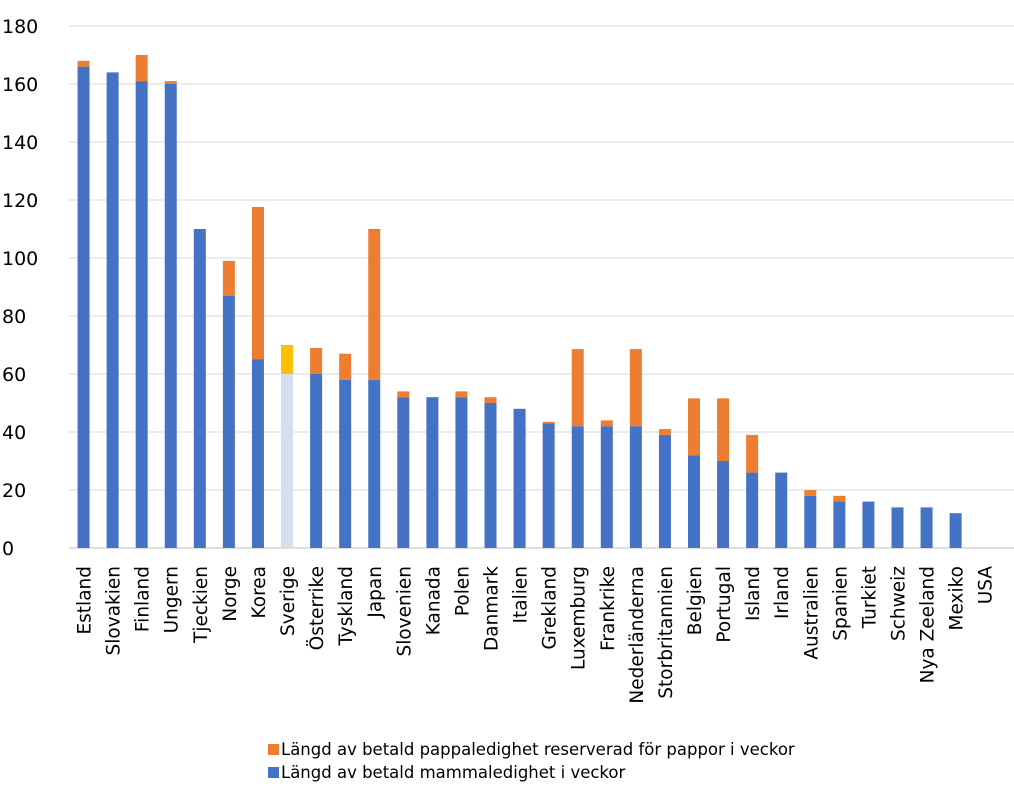 The height and width of the screenshot is (810, 1014). What do you see at coordinates (374, 304) in the screenshot?
I see `bar-japan-s1` at bounding box center [374, 304].